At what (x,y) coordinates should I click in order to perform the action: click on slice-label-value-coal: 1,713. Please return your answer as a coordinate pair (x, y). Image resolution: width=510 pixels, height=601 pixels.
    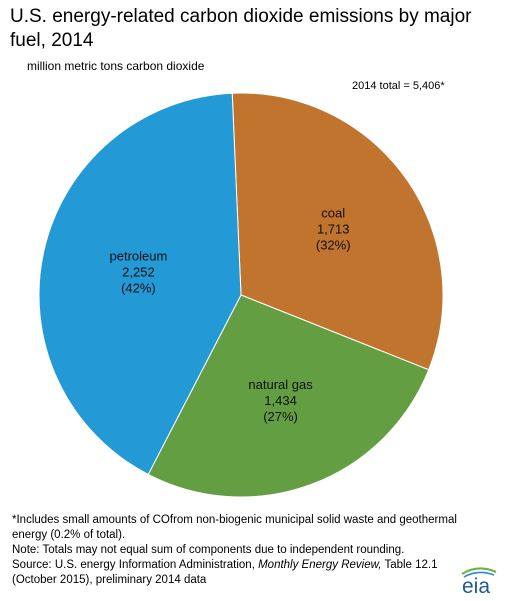
    Looking at the image, I should click on (333, 228).